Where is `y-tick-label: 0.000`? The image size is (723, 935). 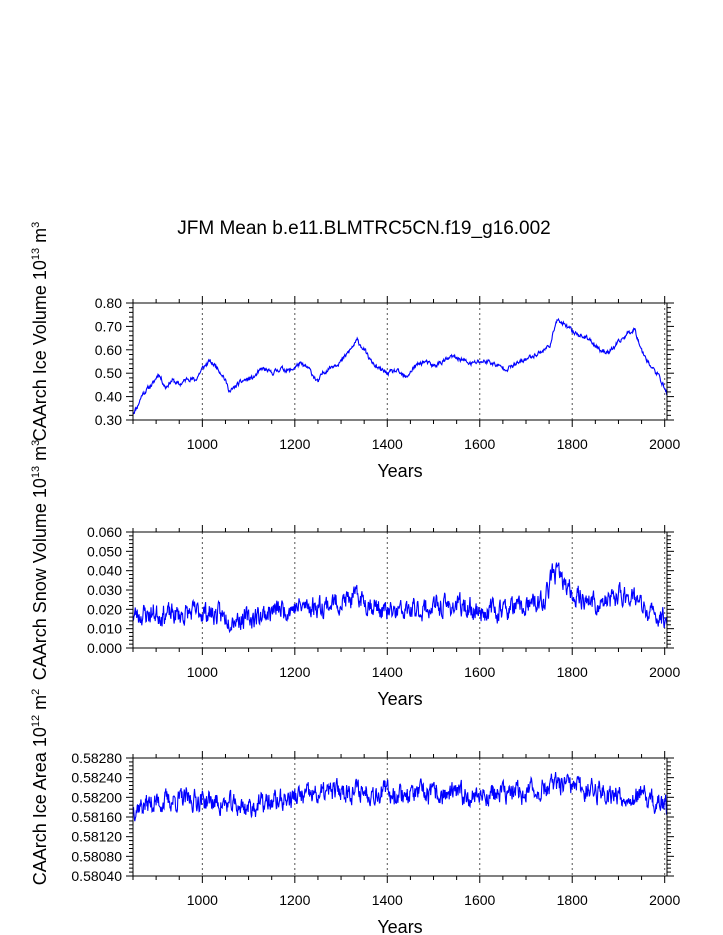
y-tick-label: 0.000 is located at coordinates (104, 648).